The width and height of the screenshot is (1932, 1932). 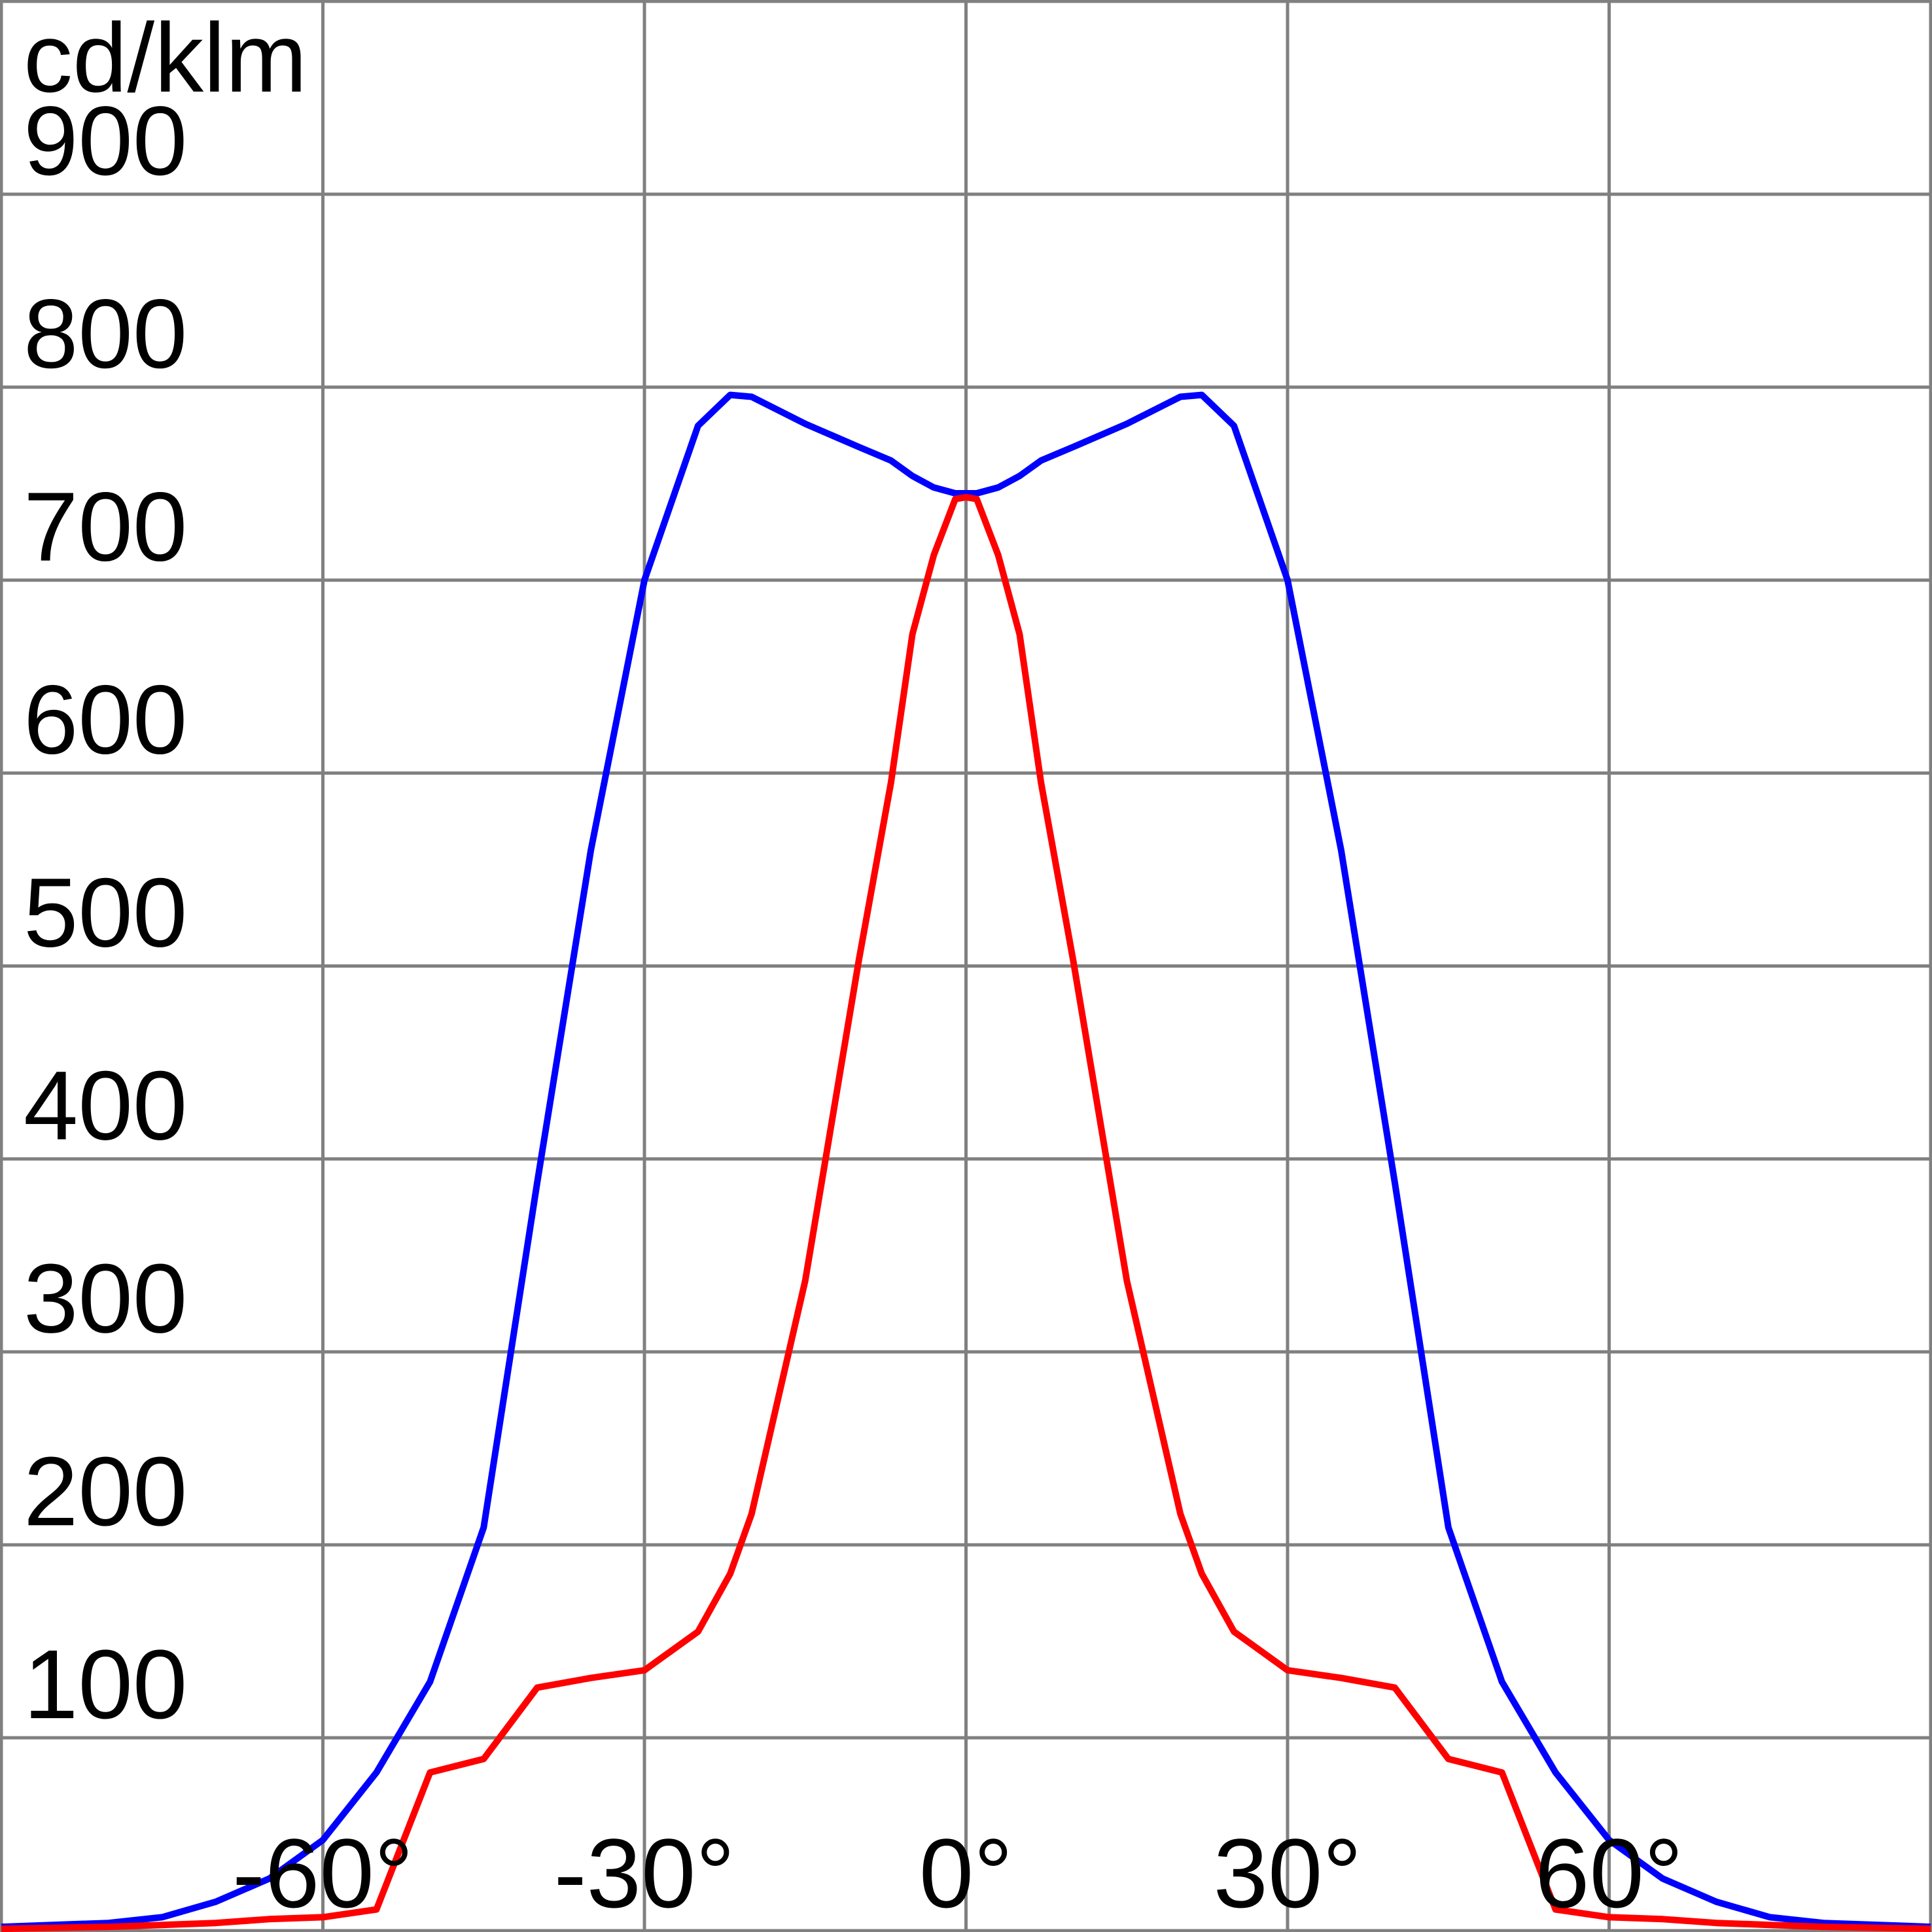 What do you see at coordinates (966, 1873) in the screenshot?
I see `x-tick-label: 0°` at bounding box center [966, 1873].